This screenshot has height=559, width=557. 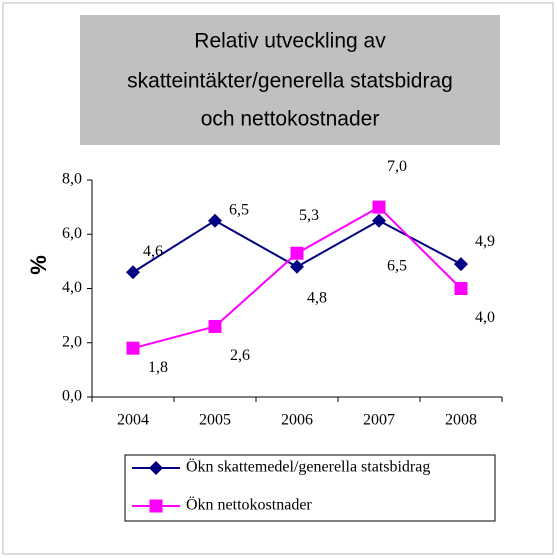 What do you see at coordinates (309, 215) in the screenshot?
I see `data-label: 5,3` at bounding box center [309, 215].